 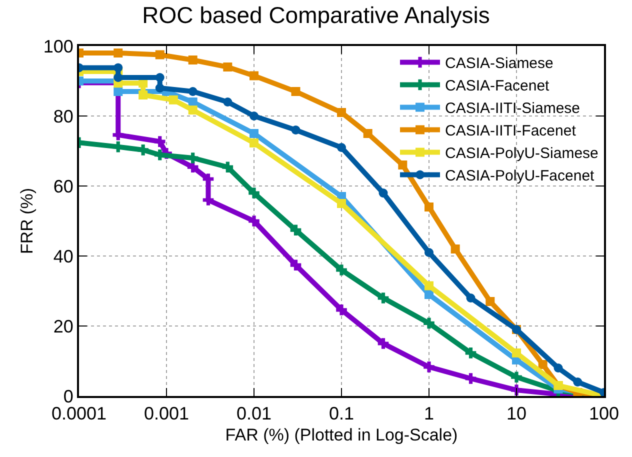 What do you see at coordinates (58, 46) in the screenshot?
I see `y-tick-label: 100` at bounding box center [58, 46].